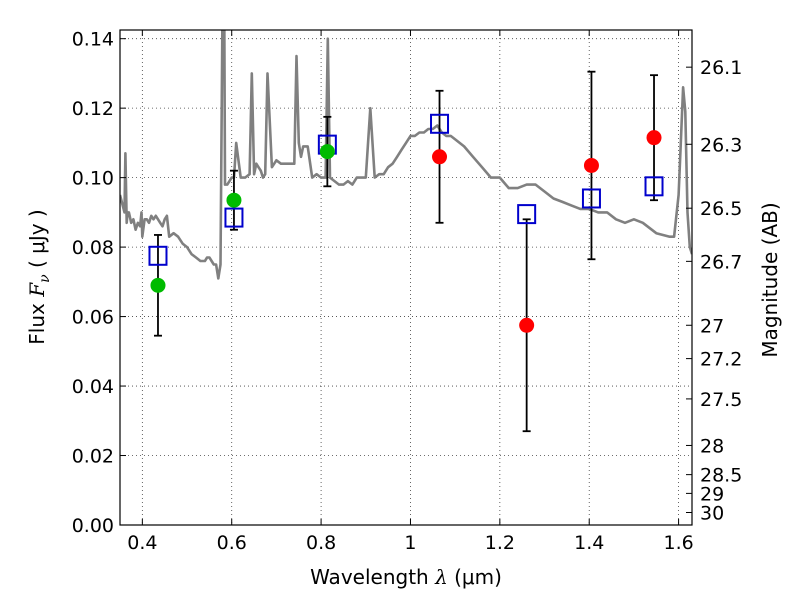 The height and width of the screenshot is (600, 800). What do you see at coordinates (93, 109) in the screenshot?
I see `y-tick-label: 0.12` at bounding box center [93, 109].